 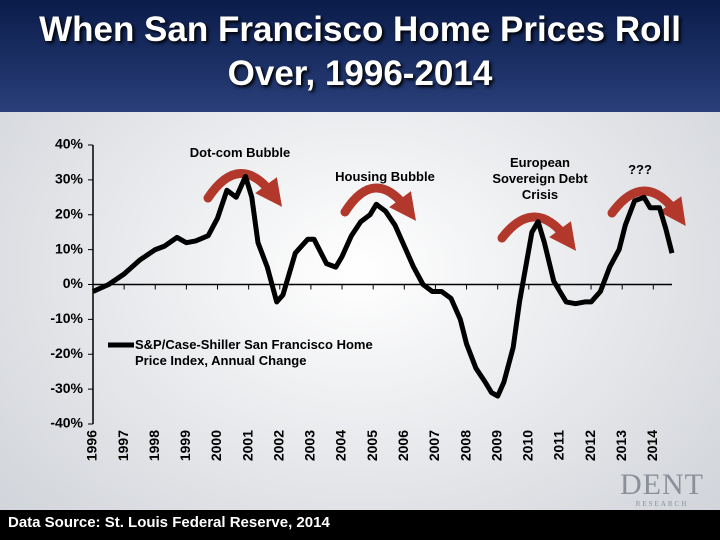 I want to click on x-tick-label: 1999, so click(x=185, y=445).